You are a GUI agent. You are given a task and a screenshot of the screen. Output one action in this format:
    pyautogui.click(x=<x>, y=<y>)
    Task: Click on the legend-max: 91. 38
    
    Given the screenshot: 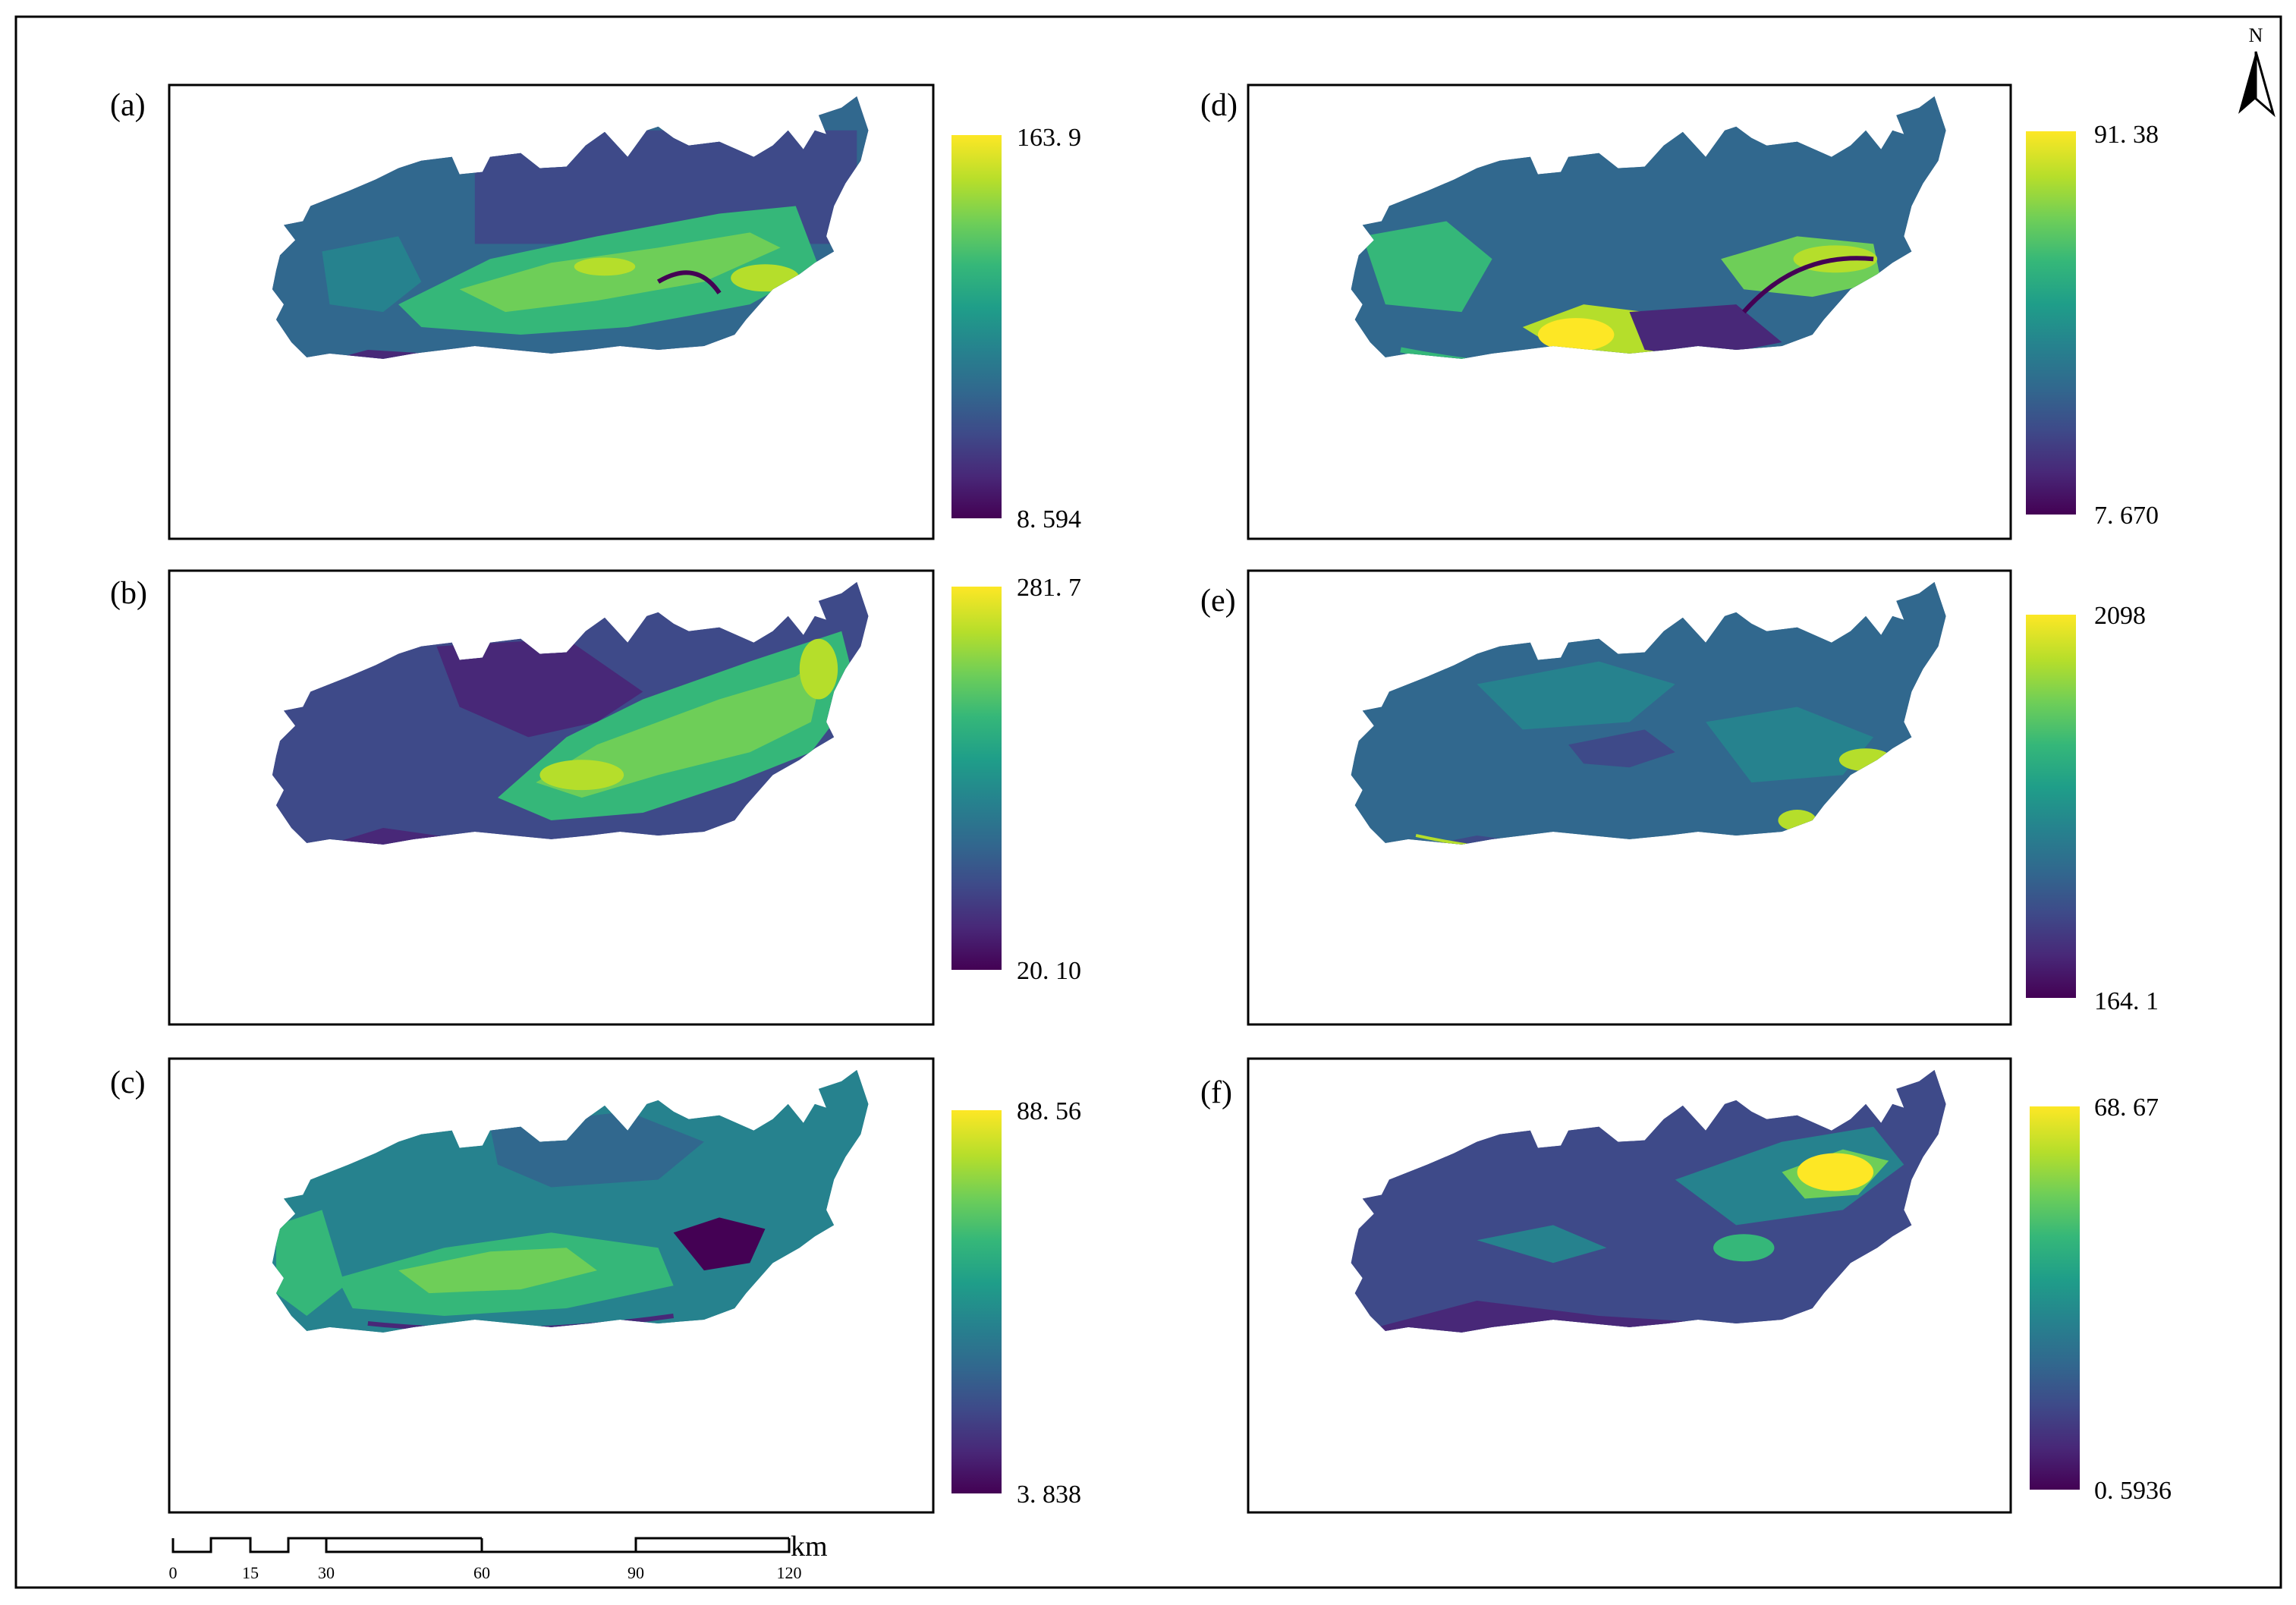 What is the action you would take?
    pyautogui.click(x=2126, y=135)
    